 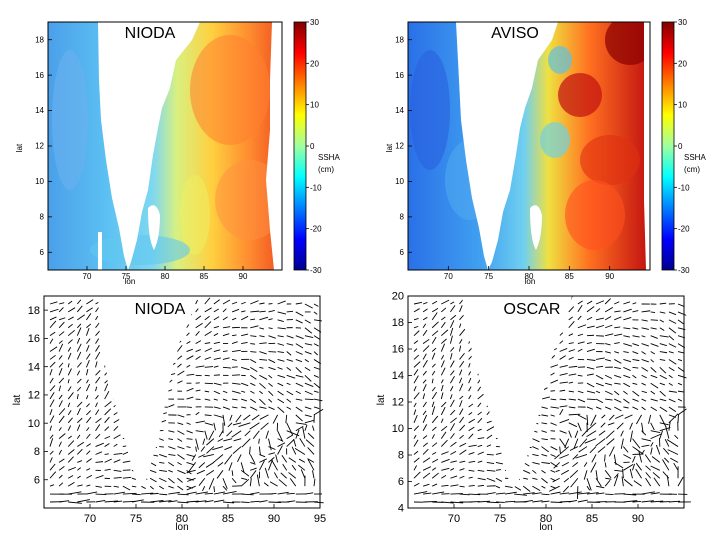 I want to click on colorbar-tick-label: -30, so click(x=316, y=270).